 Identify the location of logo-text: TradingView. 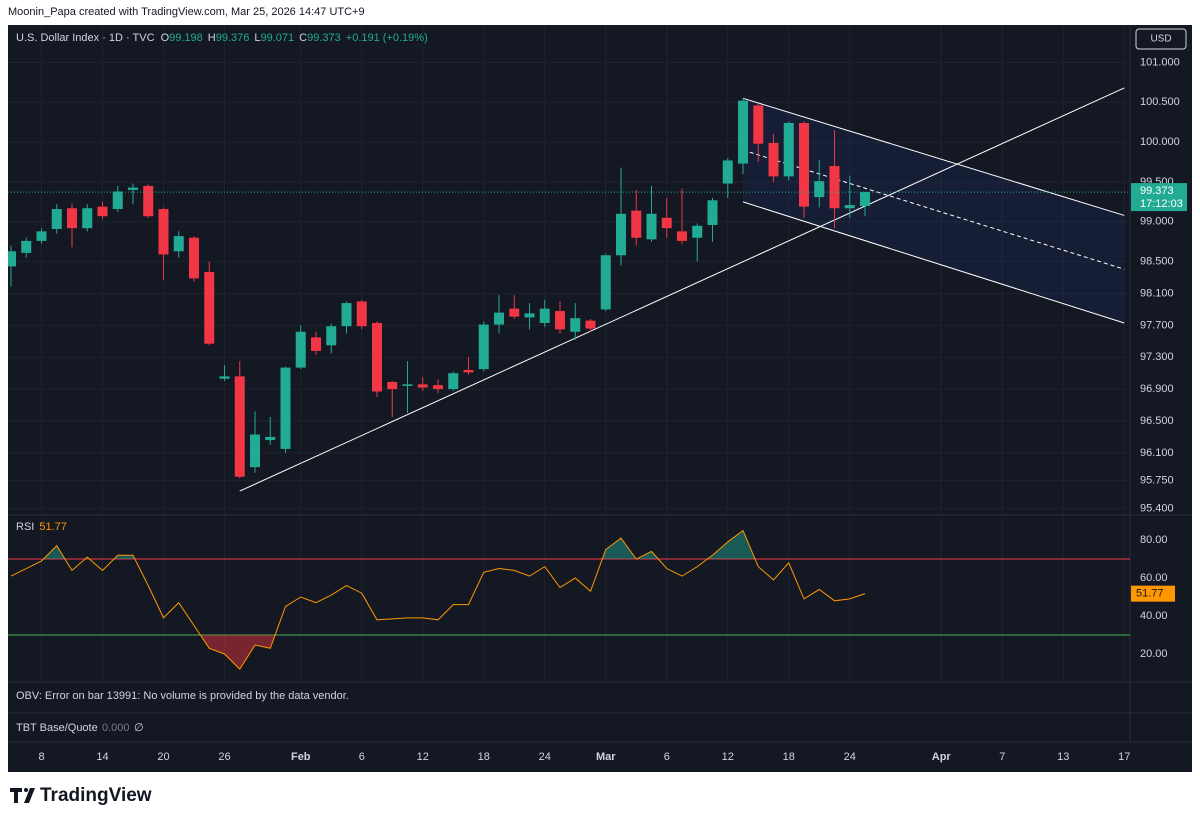
(96, 795).